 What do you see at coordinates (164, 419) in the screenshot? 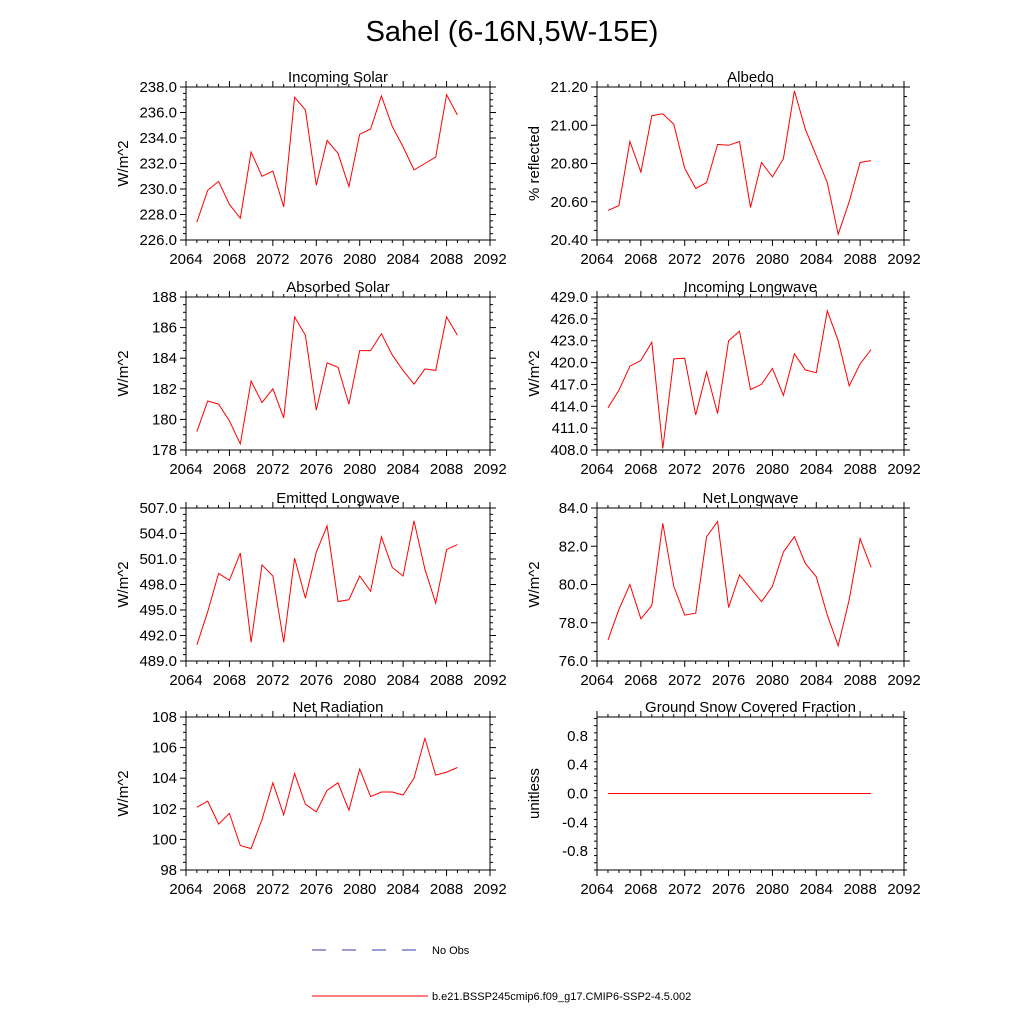
I see `y-tick-label: 180` at bounding box center [164, 419].